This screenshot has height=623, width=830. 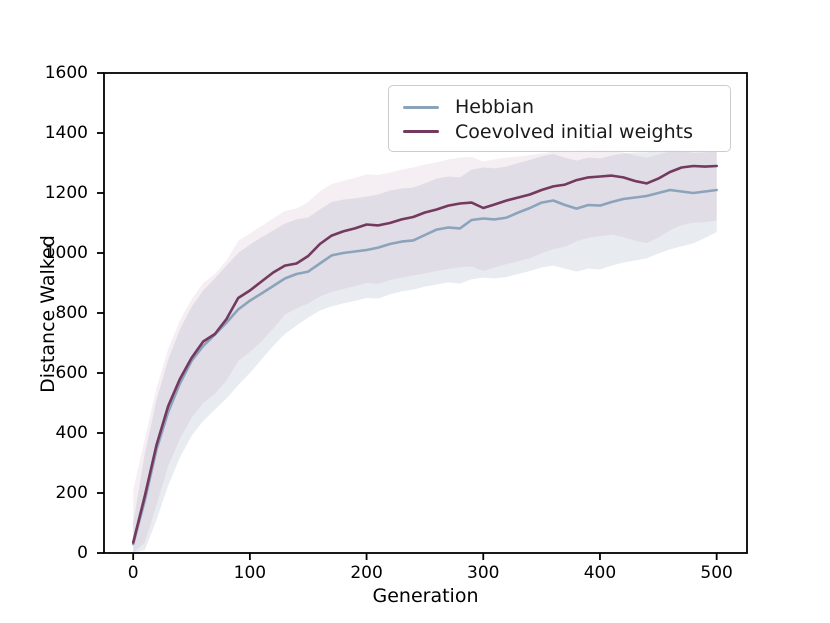 I want to click on legend-item-coevolved: Coevolved initial weights, so click(x=560, y=132).